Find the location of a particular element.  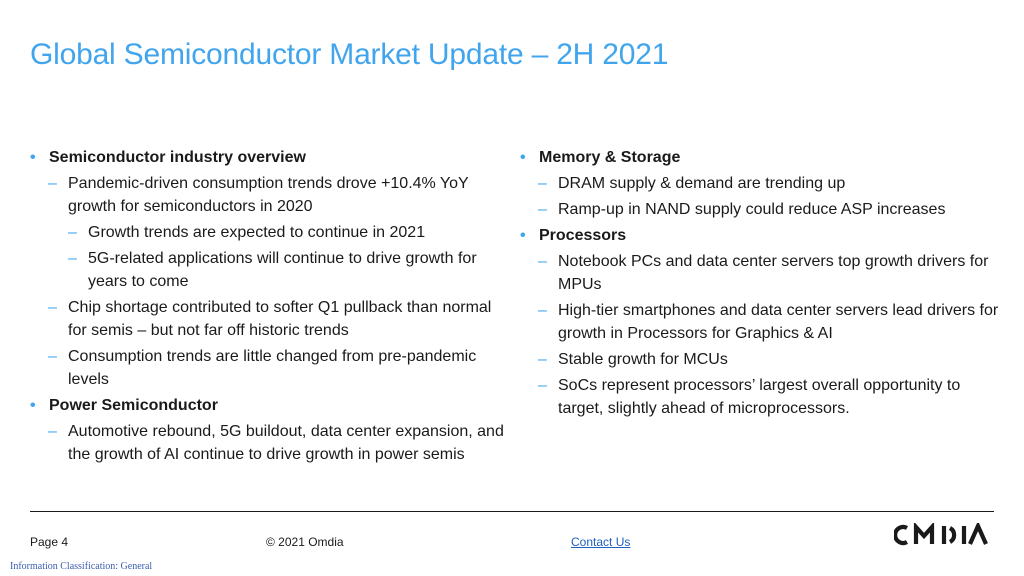

bullet-heading: • Memory & Storage is located at coordinates (760, 157).